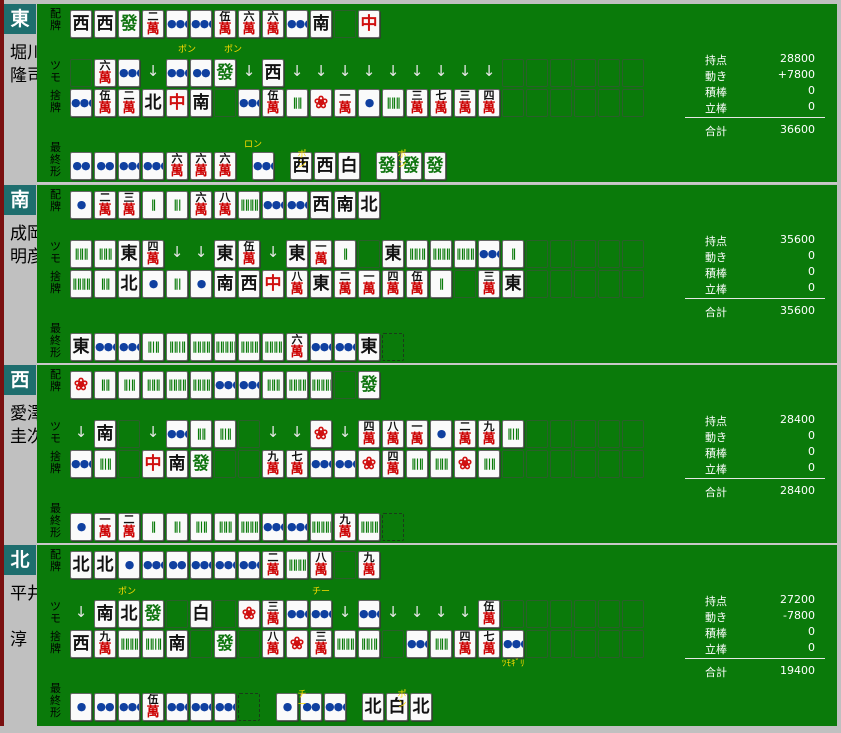  What do you see at coordinates (465, 103) in the screenshot?
I see `character-tile: 三萬` at bounding box center [465, 103].